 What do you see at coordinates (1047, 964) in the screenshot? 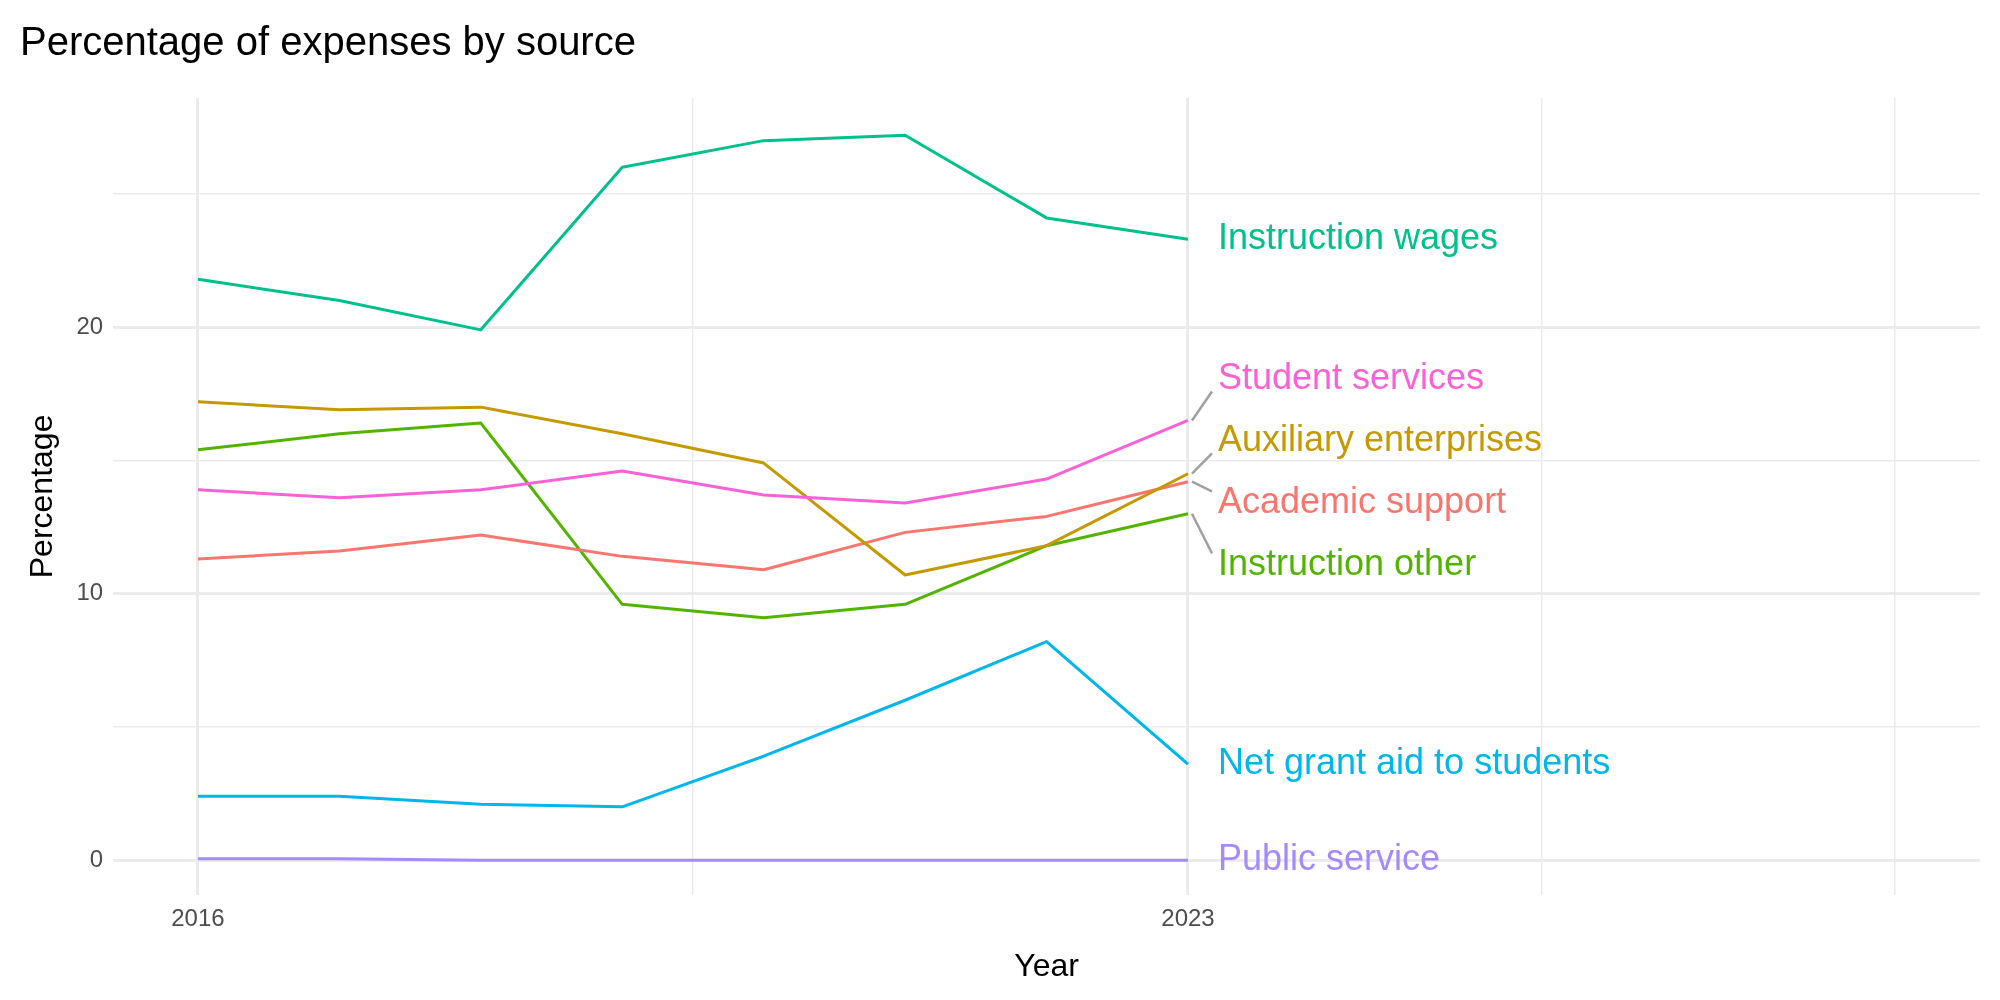
I see `x-axis-title: Year` at bounding box center [1047, 964].